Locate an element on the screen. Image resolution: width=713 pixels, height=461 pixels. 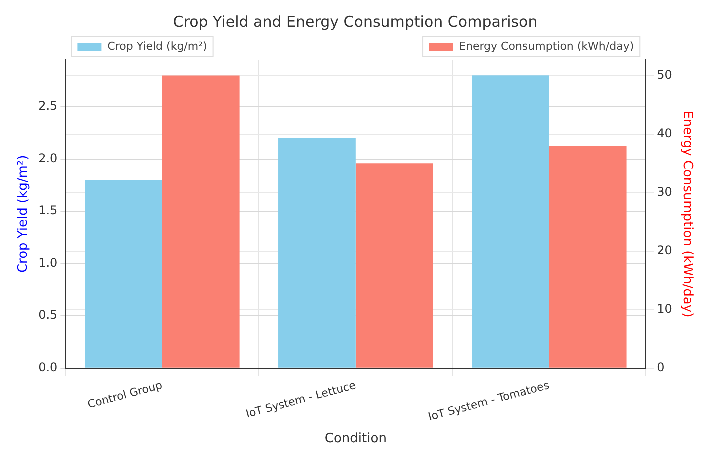
legend-label: Energy Consumption (kWh/day) is located at coordinates (546, 46).